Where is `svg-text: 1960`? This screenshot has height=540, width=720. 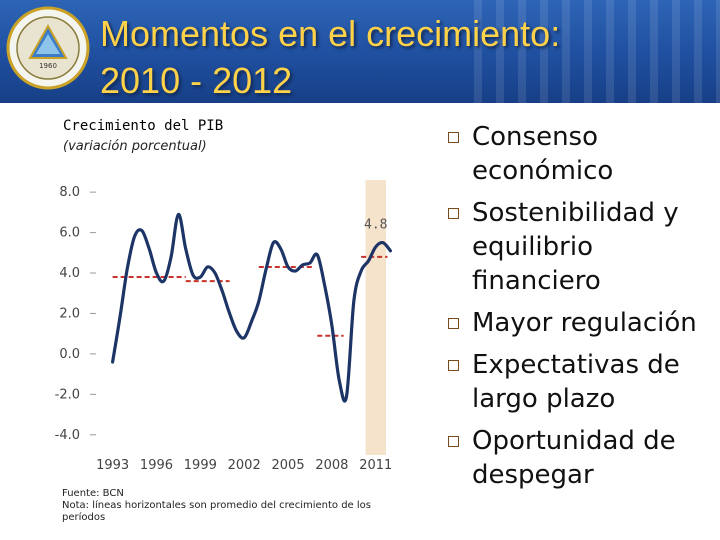
svg-text: 1960 is located at coordinates (48, 66).